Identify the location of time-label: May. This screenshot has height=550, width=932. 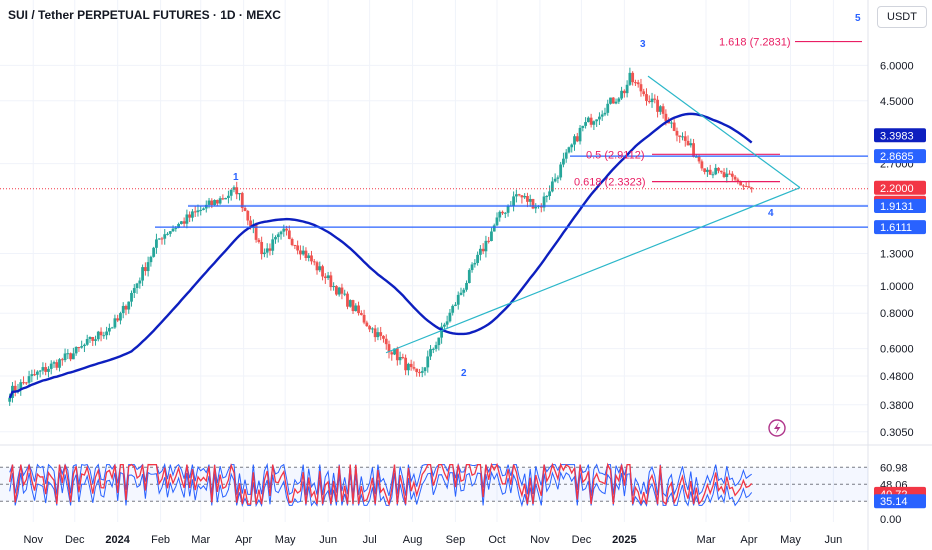
(790, 540).